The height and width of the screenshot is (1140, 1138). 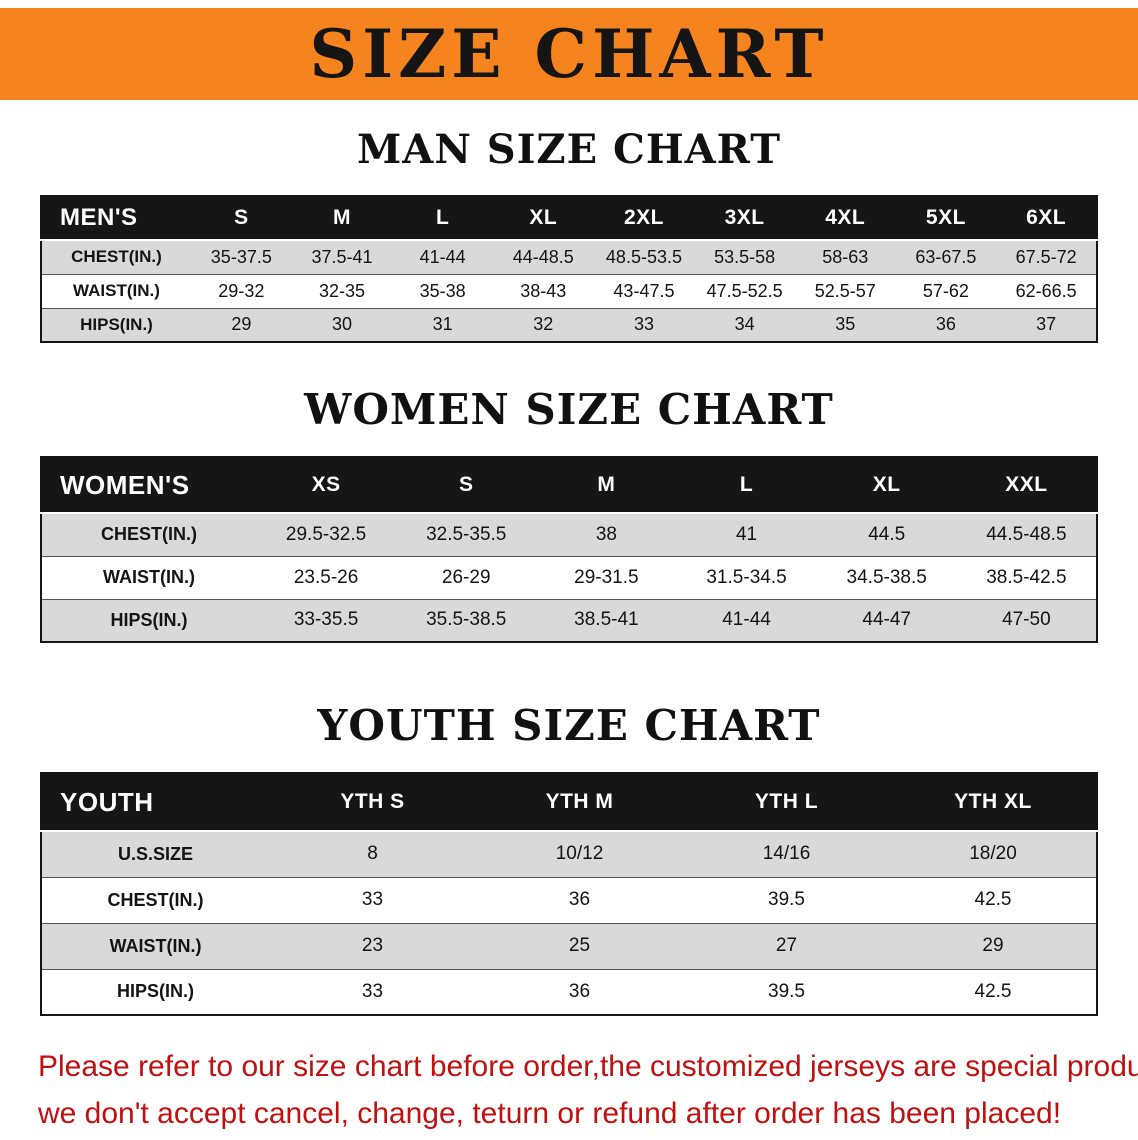 What do you see at coordinates (1026, 485) in the screenshot?
I see `size-column-header: XXL` at bounding box center [1026, 485].